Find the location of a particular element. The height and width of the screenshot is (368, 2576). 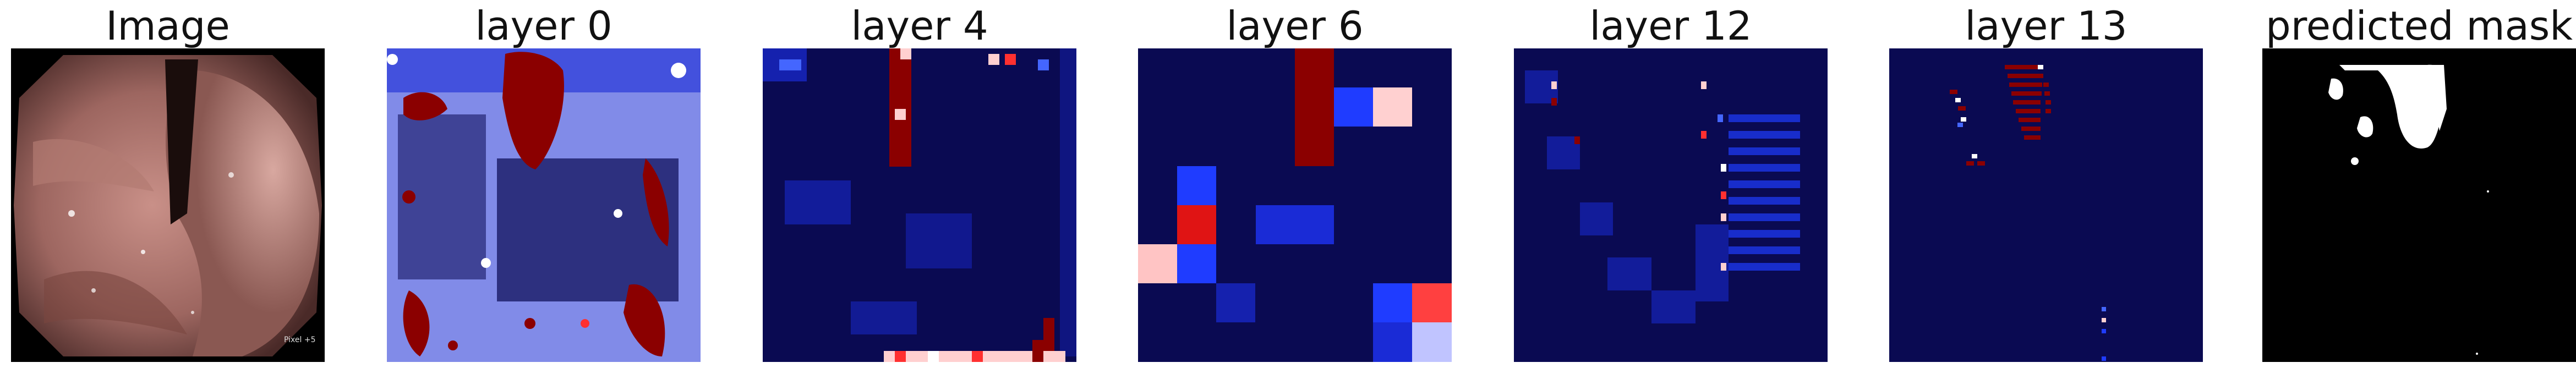

layer-13-attention-map is located at coordinates (2046, 205).